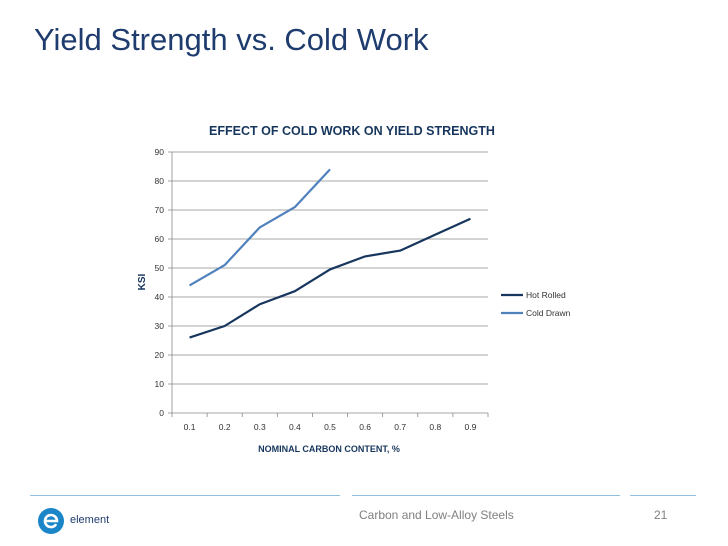 The width and height of the screenshot is (728, 546). Describe the element at coordinates (225, 427) in the screenshot. I see `x-tick-label: 0.2` at that location.